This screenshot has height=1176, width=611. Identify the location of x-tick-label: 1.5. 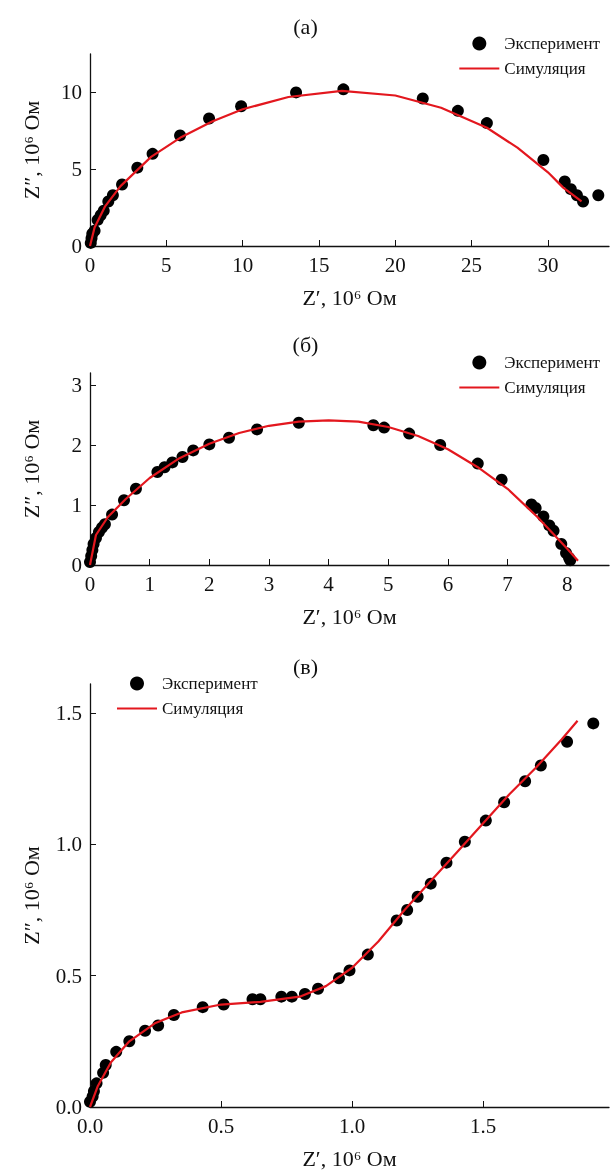
(483, 1125).